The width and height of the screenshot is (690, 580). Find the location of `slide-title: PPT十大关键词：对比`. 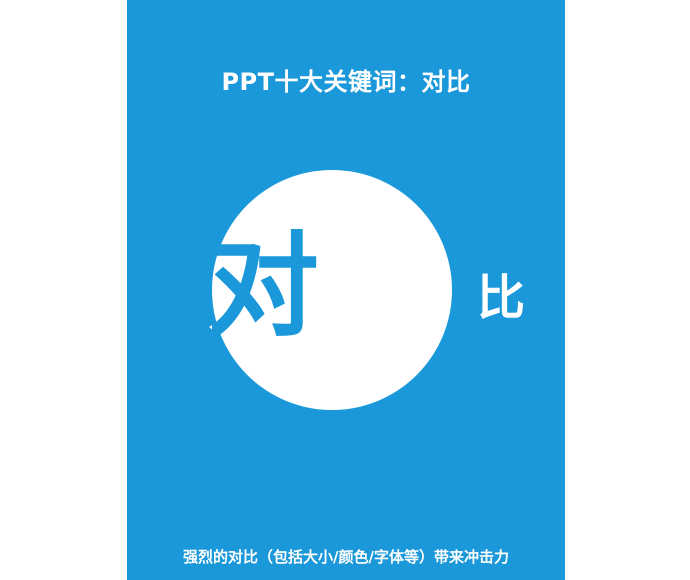

slide-title: PPT十大关键词：对比 is located at coordinates (346, 82).